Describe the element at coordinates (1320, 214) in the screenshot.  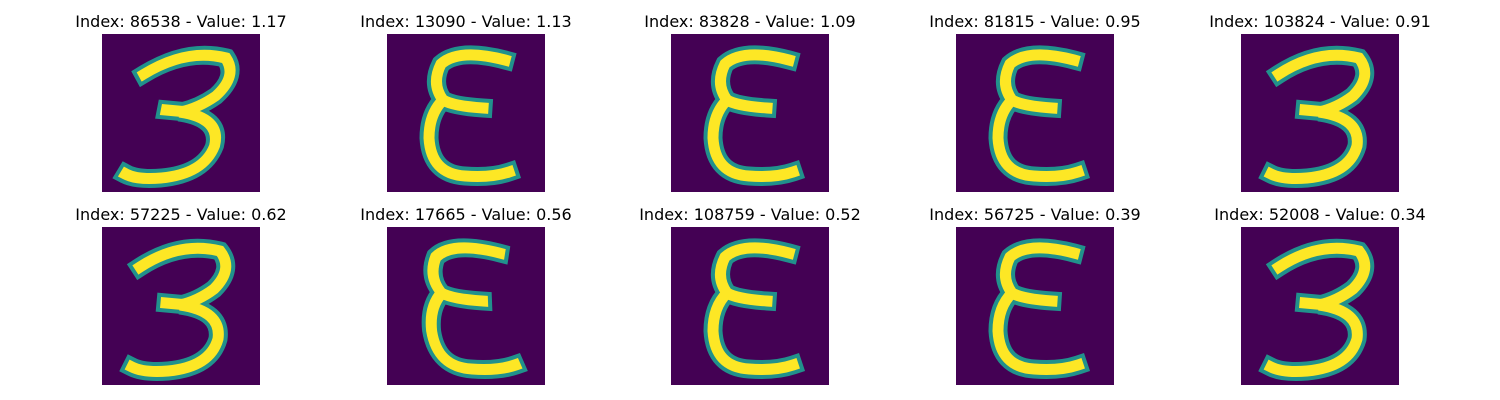
I see `panel-title: Index: 52008 - Value: 0.34` at that location.